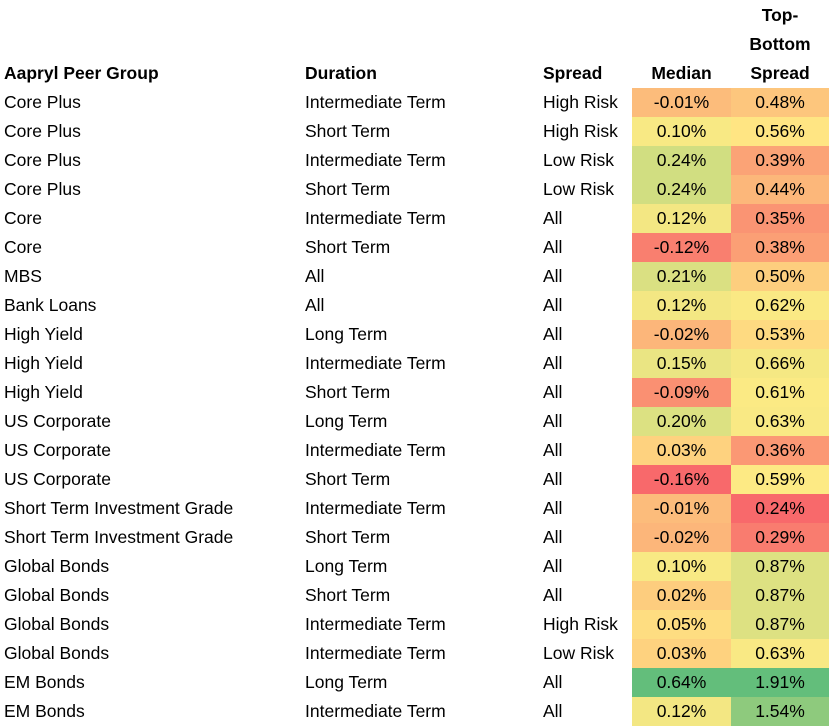 Image resolution: width=829 pixels, height=726 pixels. I want to click on peer-group-cell: Bank Loans, so click(50, 305).